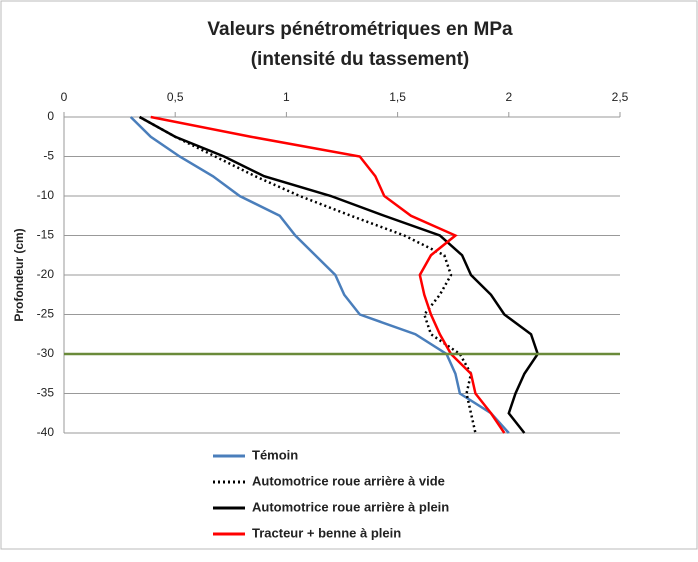 This screenshot has width=698, height=562. Describe the element at coordinates (46, 235) in the screenshot. I see `y-tick-label: -15` at that location.